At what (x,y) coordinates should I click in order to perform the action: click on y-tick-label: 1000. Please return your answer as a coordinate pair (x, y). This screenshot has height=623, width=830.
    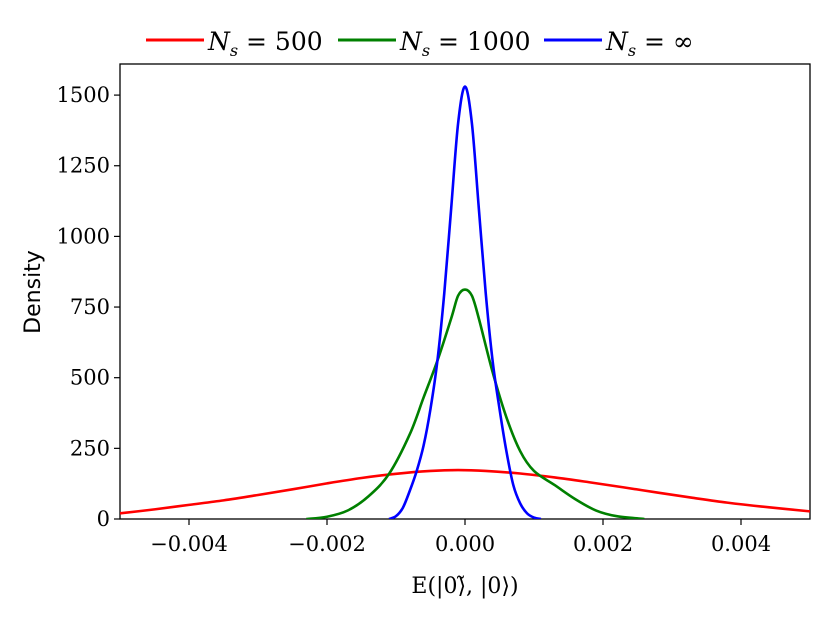
    Looking at the image, I should click on (83, 236).